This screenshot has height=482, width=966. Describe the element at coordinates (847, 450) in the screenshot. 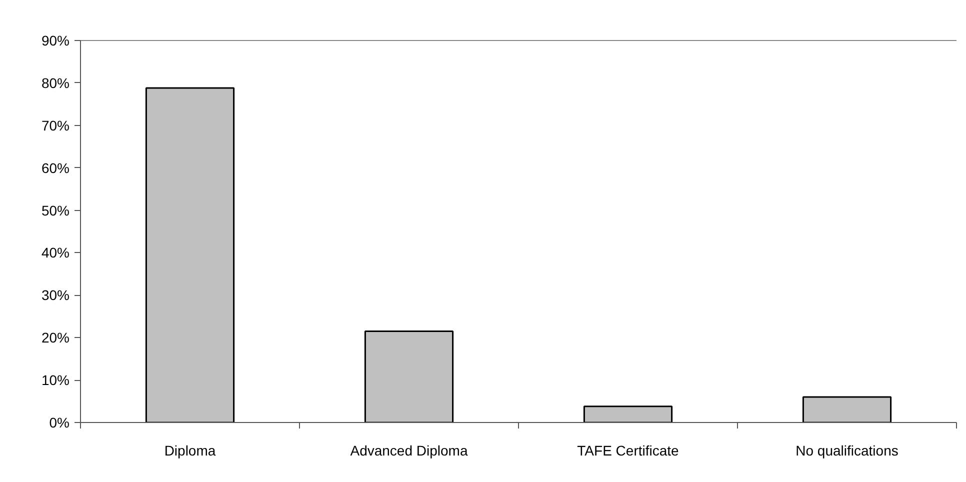

I see `x-tick-label: No qualifications` at that location.